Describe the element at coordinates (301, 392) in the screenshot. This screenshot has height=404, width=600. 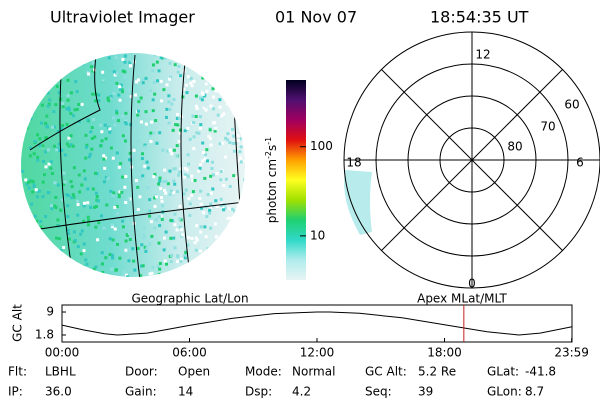
I see `info-value: 4.2` at that location.